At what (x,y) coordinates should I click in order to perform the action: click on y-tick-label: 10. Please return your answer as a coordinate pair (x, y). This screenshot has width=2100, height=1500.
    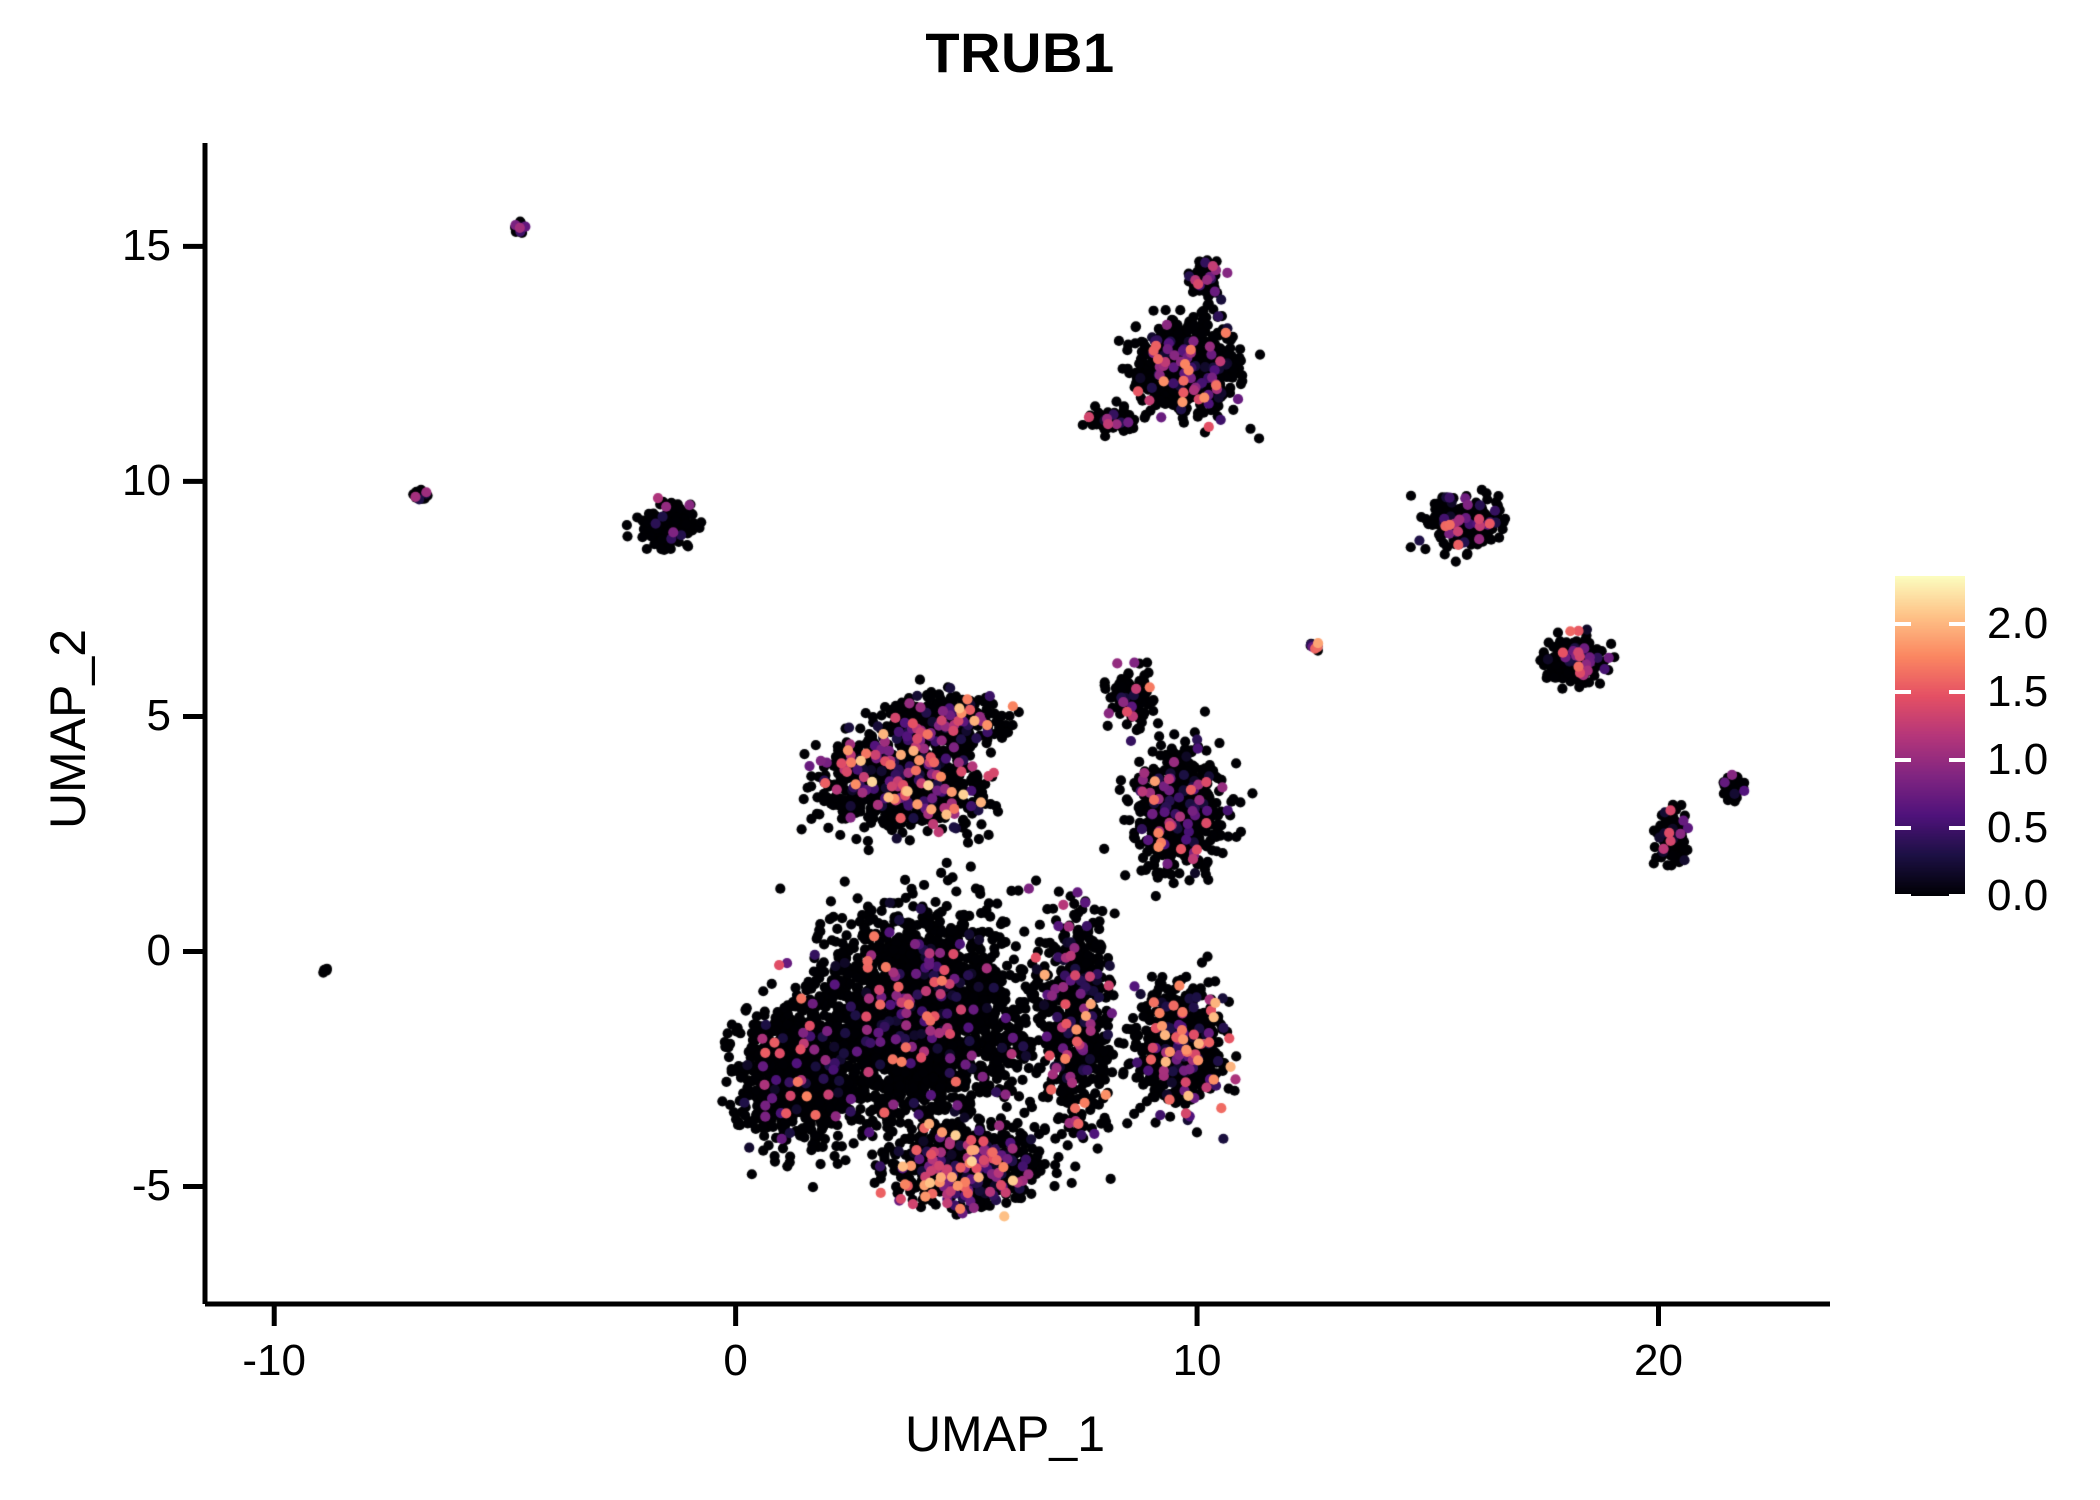
    Looking at the image, I should click on (146, 481).